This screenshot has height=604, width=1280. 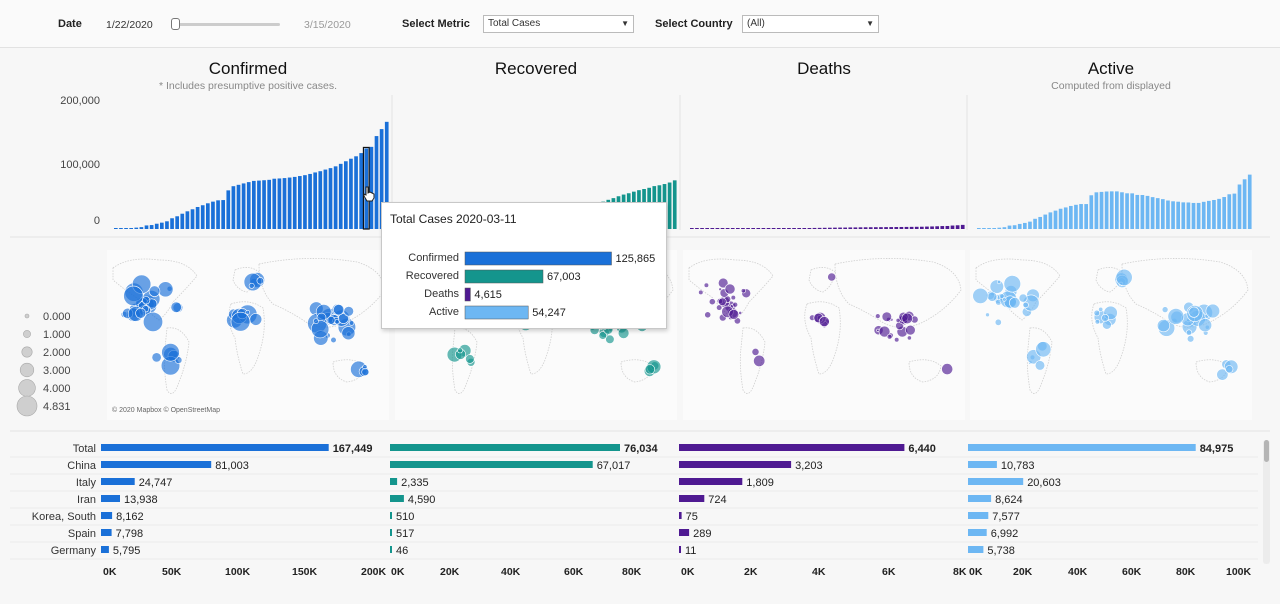 What do you see at coordinates (558, 24) in the screenshot?
I see `metric-select: Total Cases ▼` at bounding box center [558, 24].